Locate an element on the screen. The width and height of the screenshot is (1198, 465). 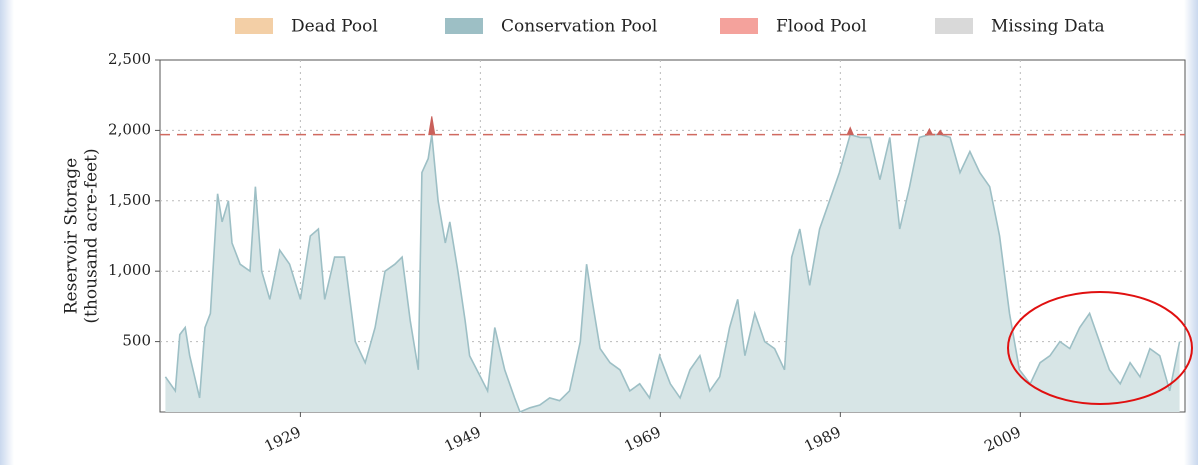
y-tick-label: 1,500 is located at coordinates (129, 200).